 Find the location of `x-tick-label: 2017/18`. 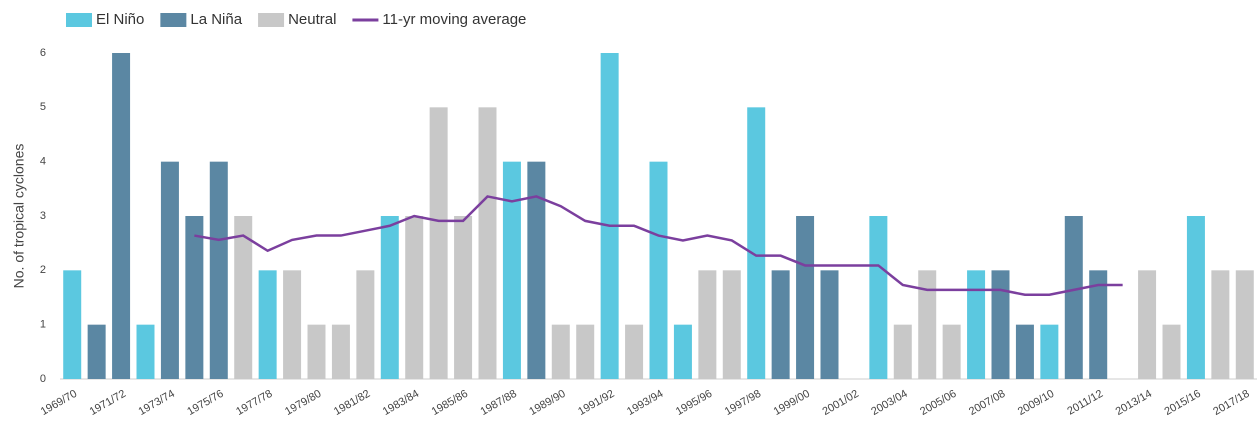

x-tick-label: 2017/18 is located at coordinates (1231, 403).